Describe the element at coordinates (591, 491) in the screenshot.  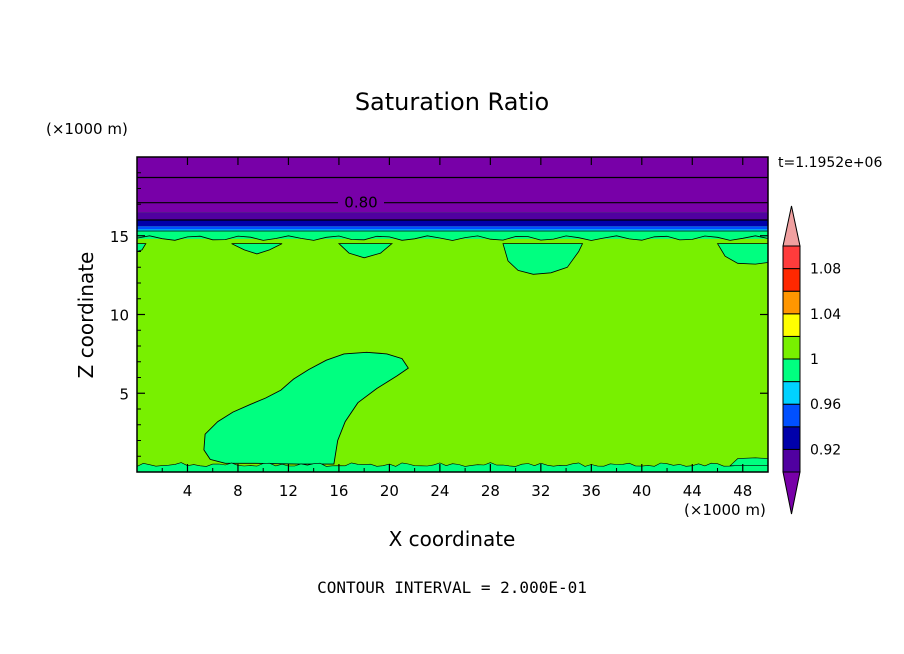
I see `x-tick-label: 36` at that location.